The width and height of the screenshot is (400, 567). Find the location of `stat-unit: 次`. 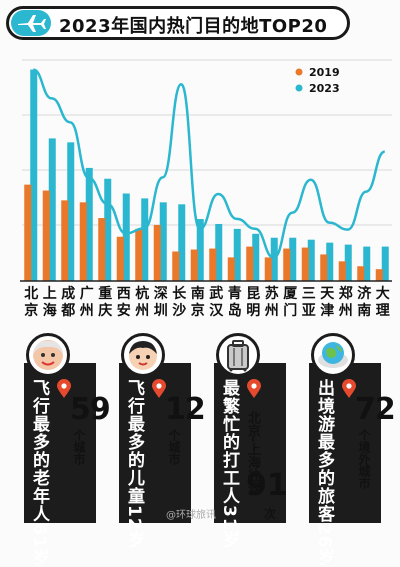

stat-unit: 次 is located at coordinates (270, 514).